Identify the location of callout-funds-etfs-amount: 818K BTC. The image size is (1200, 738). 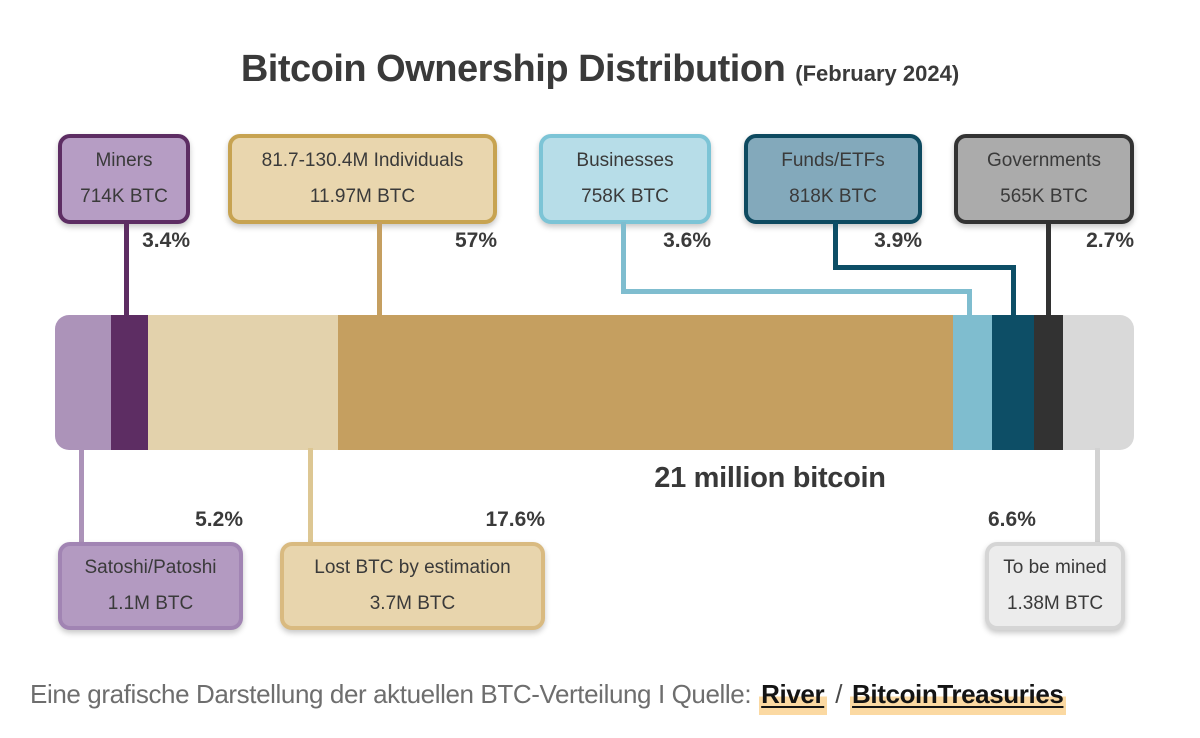
(833, 196).